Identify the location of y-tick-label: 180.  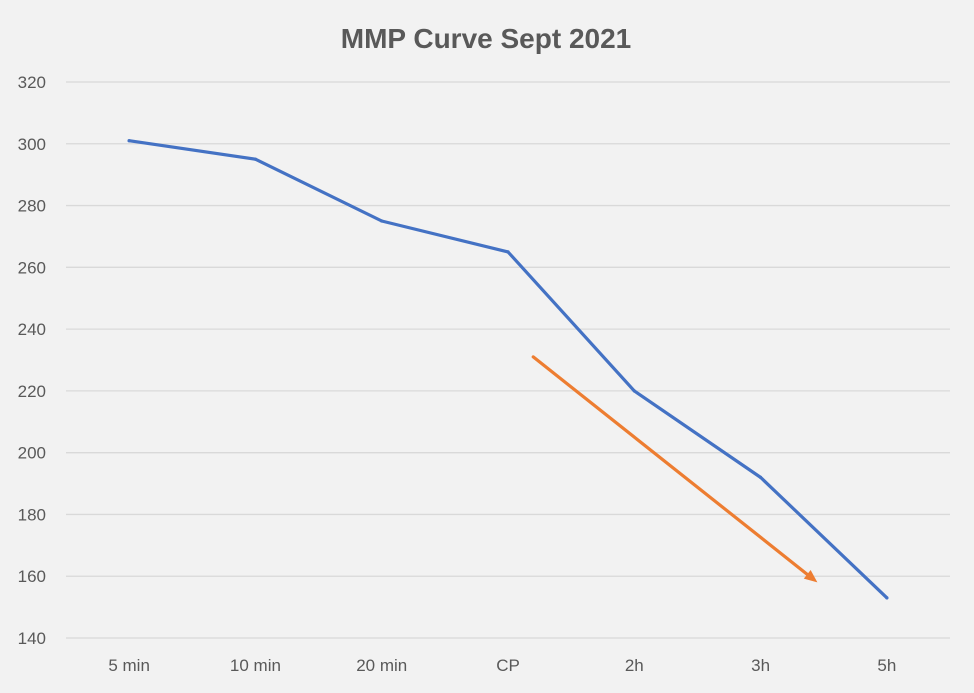
(32, 514).